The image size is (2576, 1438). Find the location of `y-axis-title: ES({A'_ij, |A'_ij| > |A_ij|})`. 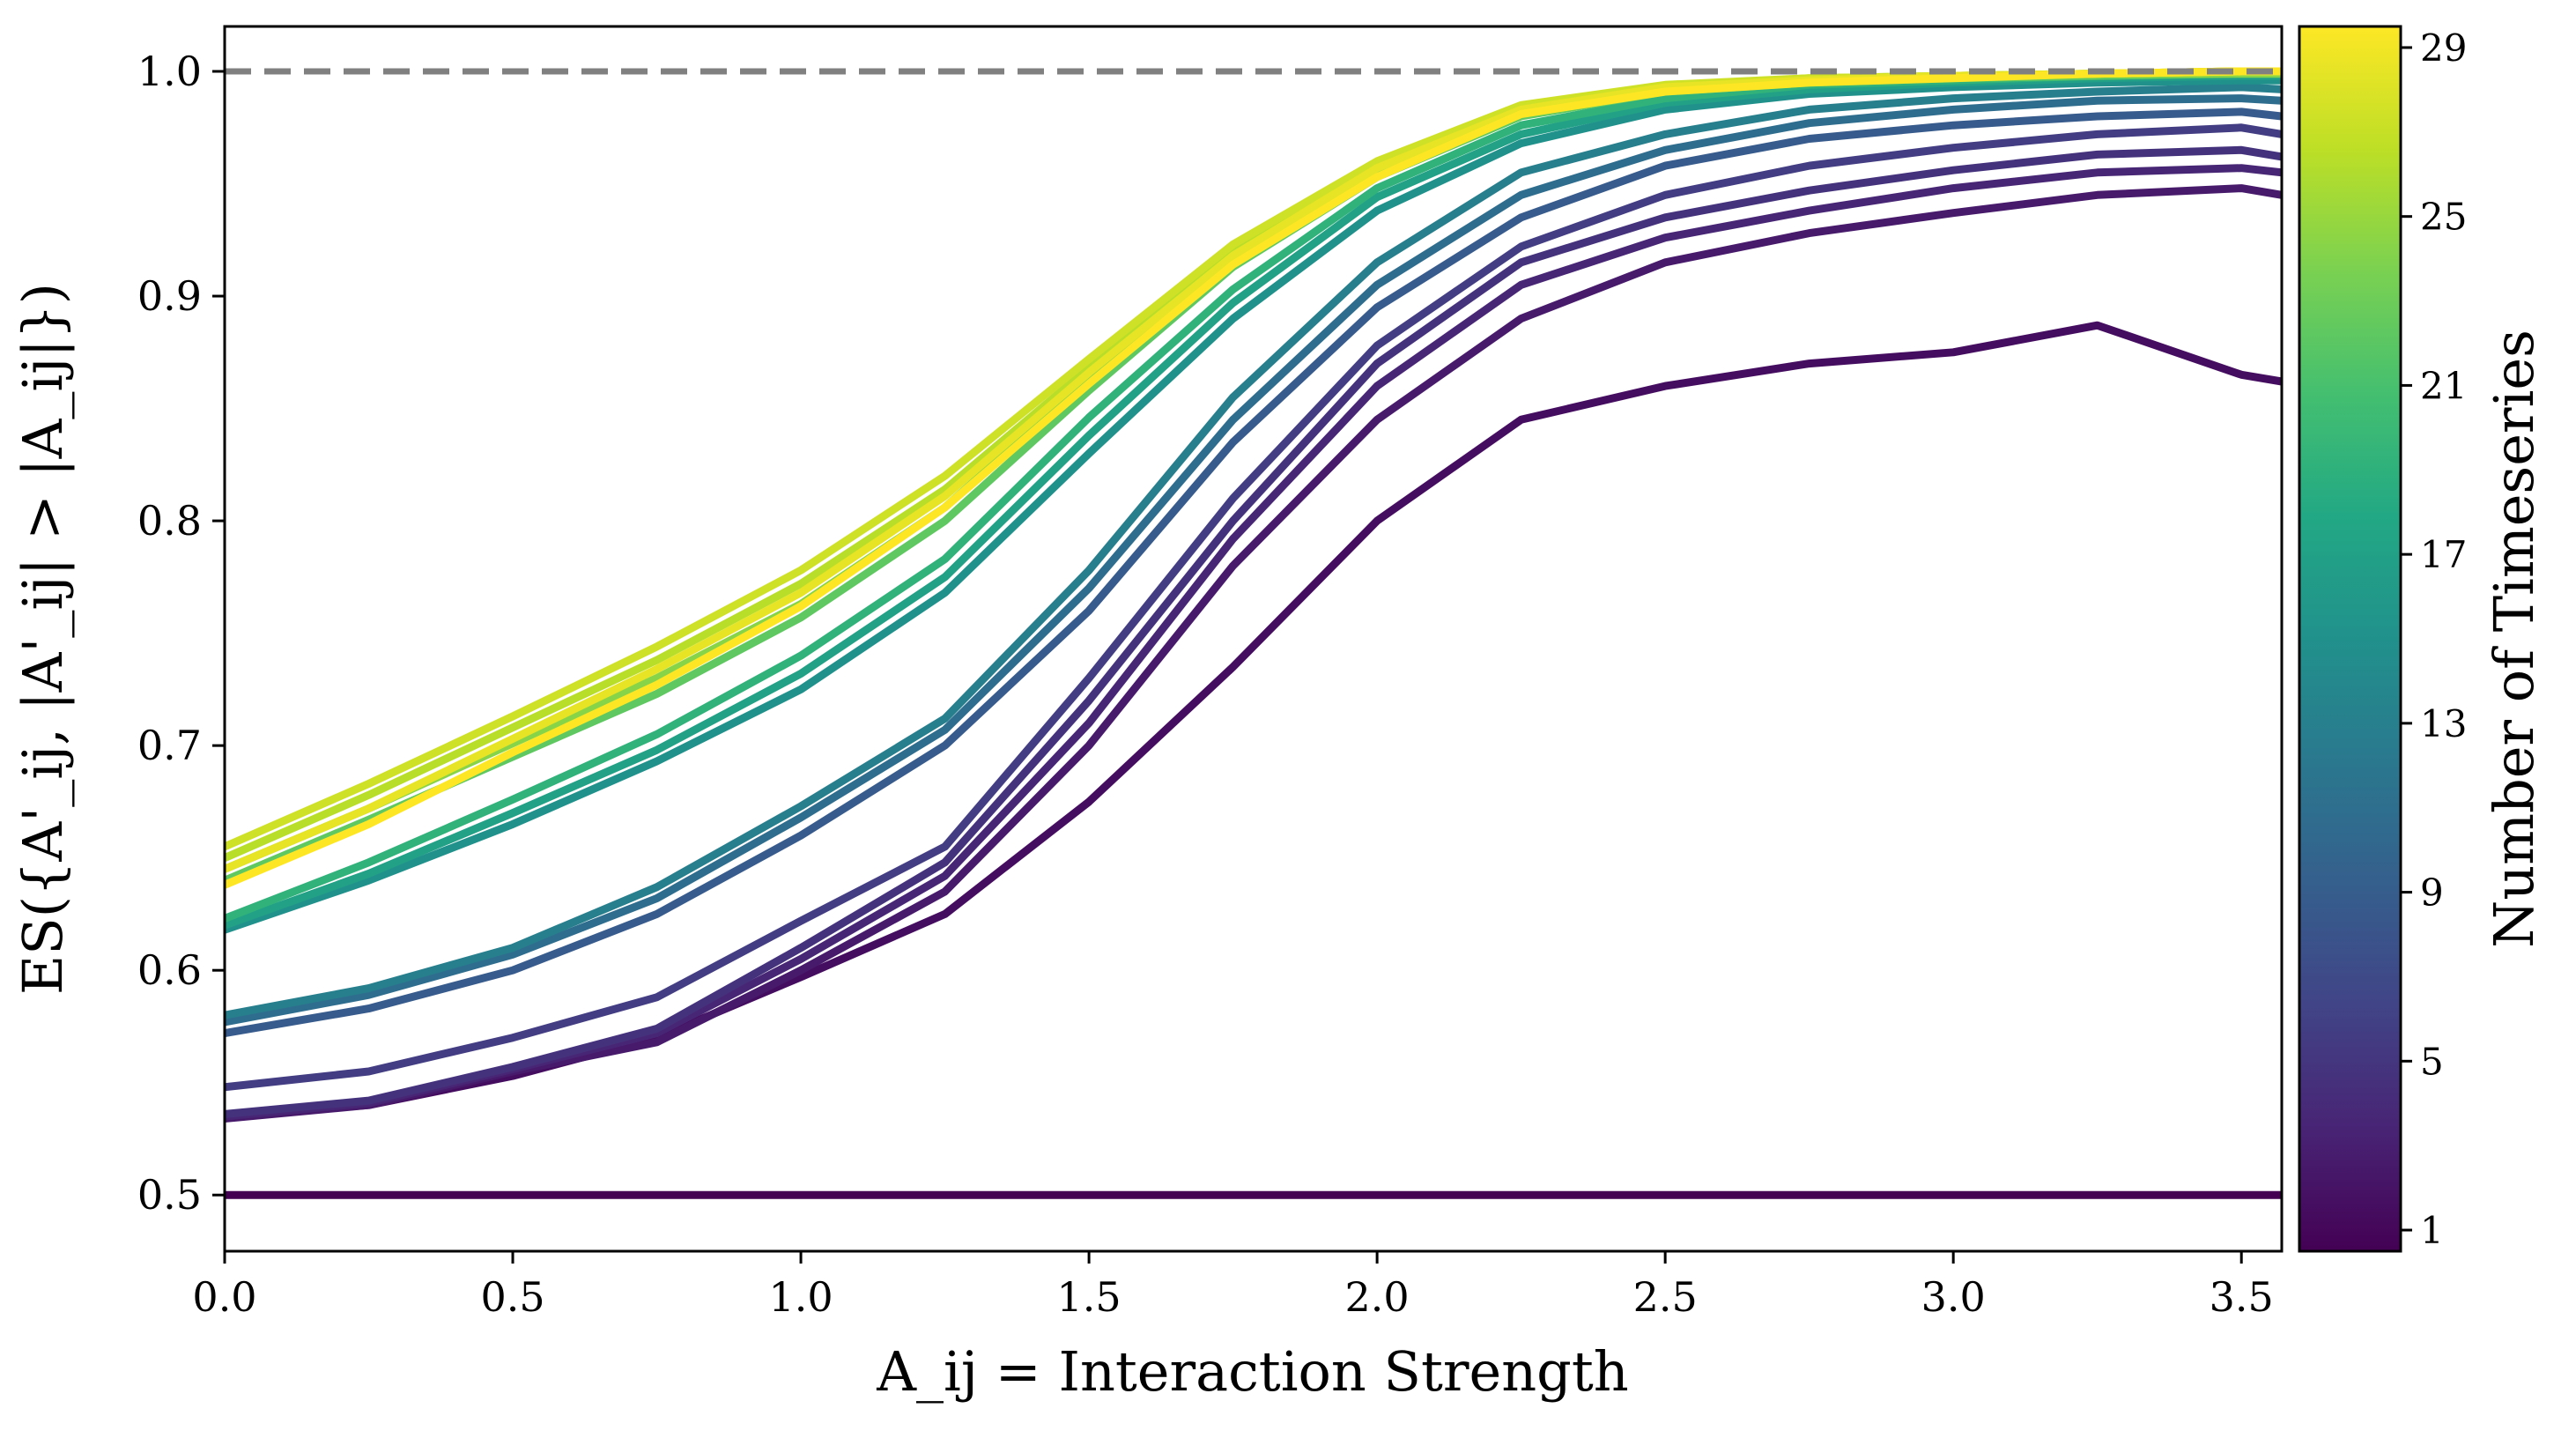

y-axis-title: ES({A'_ij, |A'_ij| > |A_ij|}) is located at coordinates (43, 639).